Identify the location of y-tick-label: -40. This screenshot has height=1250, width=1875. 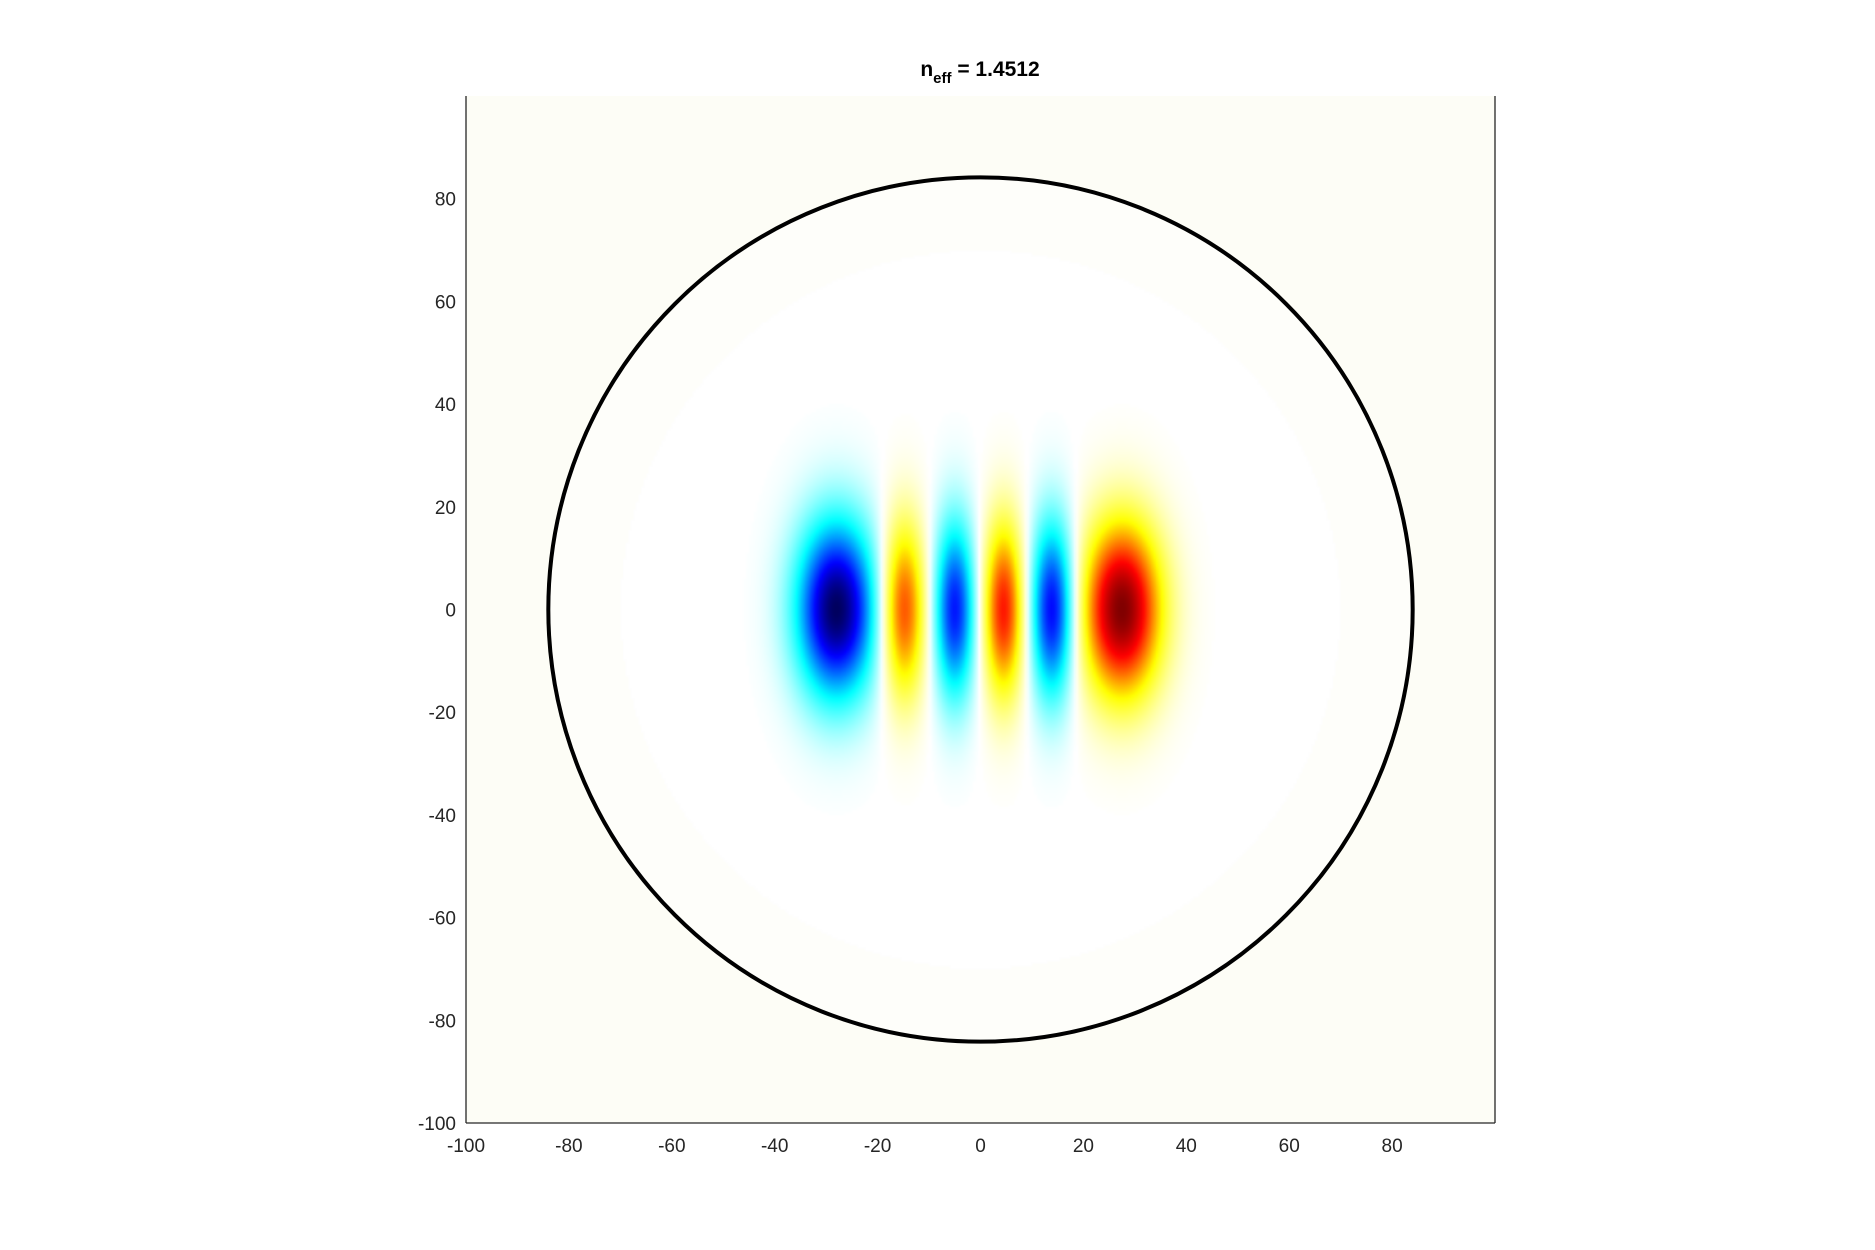
(442, 816).